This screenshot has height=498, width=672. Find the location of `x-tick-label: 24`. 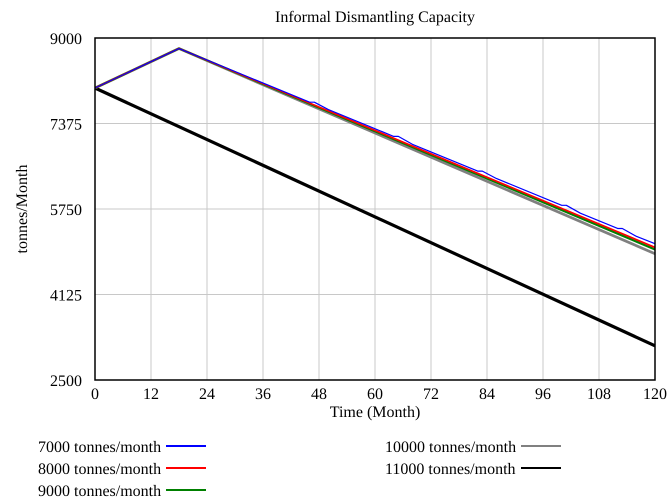

x-tick-label: 24 is located at coordinates (207, 394).